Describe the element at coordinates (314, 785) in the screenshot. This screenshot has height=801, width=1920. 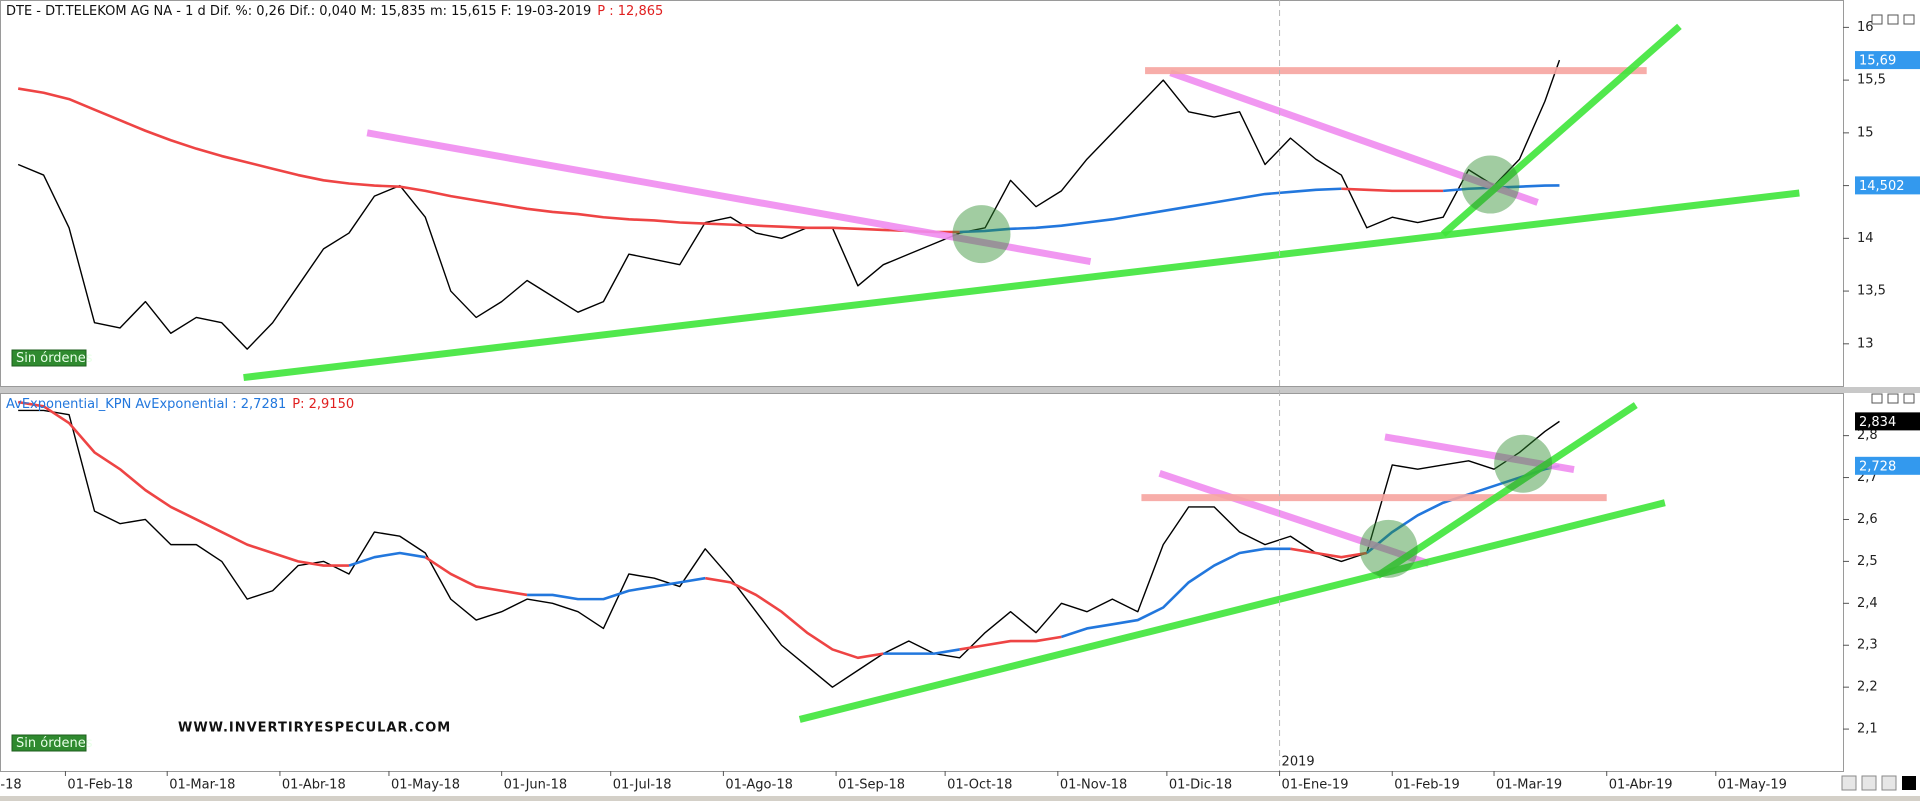
I see `x-tick-label: 01-Abr-18` at that location.